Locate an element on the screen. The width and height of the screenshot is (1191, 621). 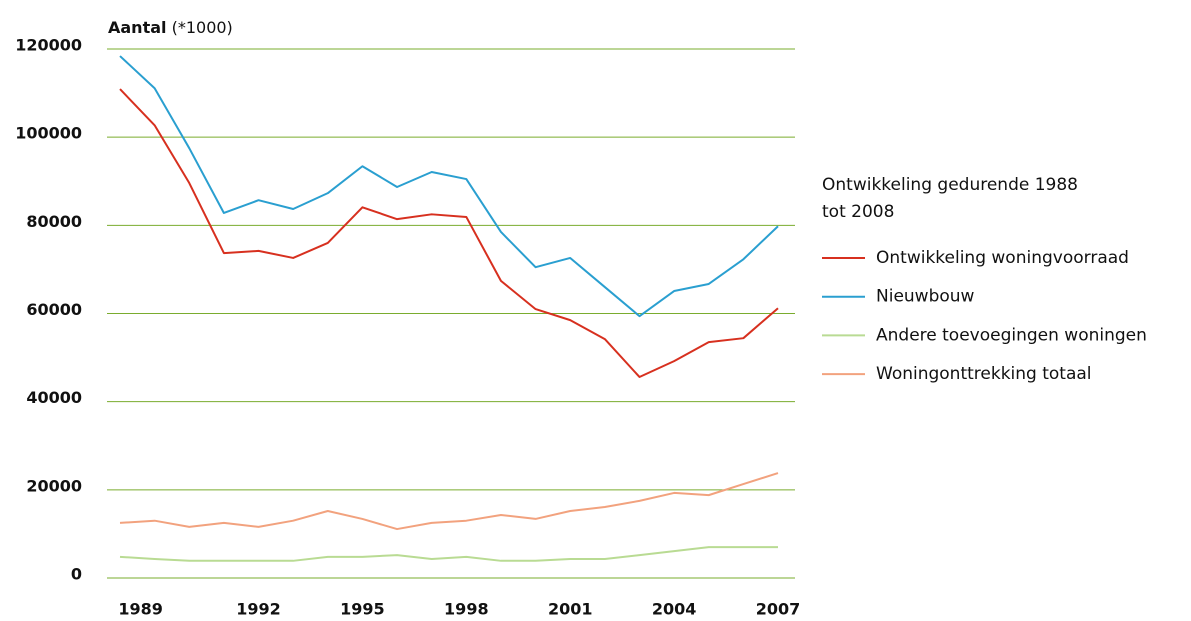
legend-label: Woningonttrekking totaal is located at coordinates (984, 374).